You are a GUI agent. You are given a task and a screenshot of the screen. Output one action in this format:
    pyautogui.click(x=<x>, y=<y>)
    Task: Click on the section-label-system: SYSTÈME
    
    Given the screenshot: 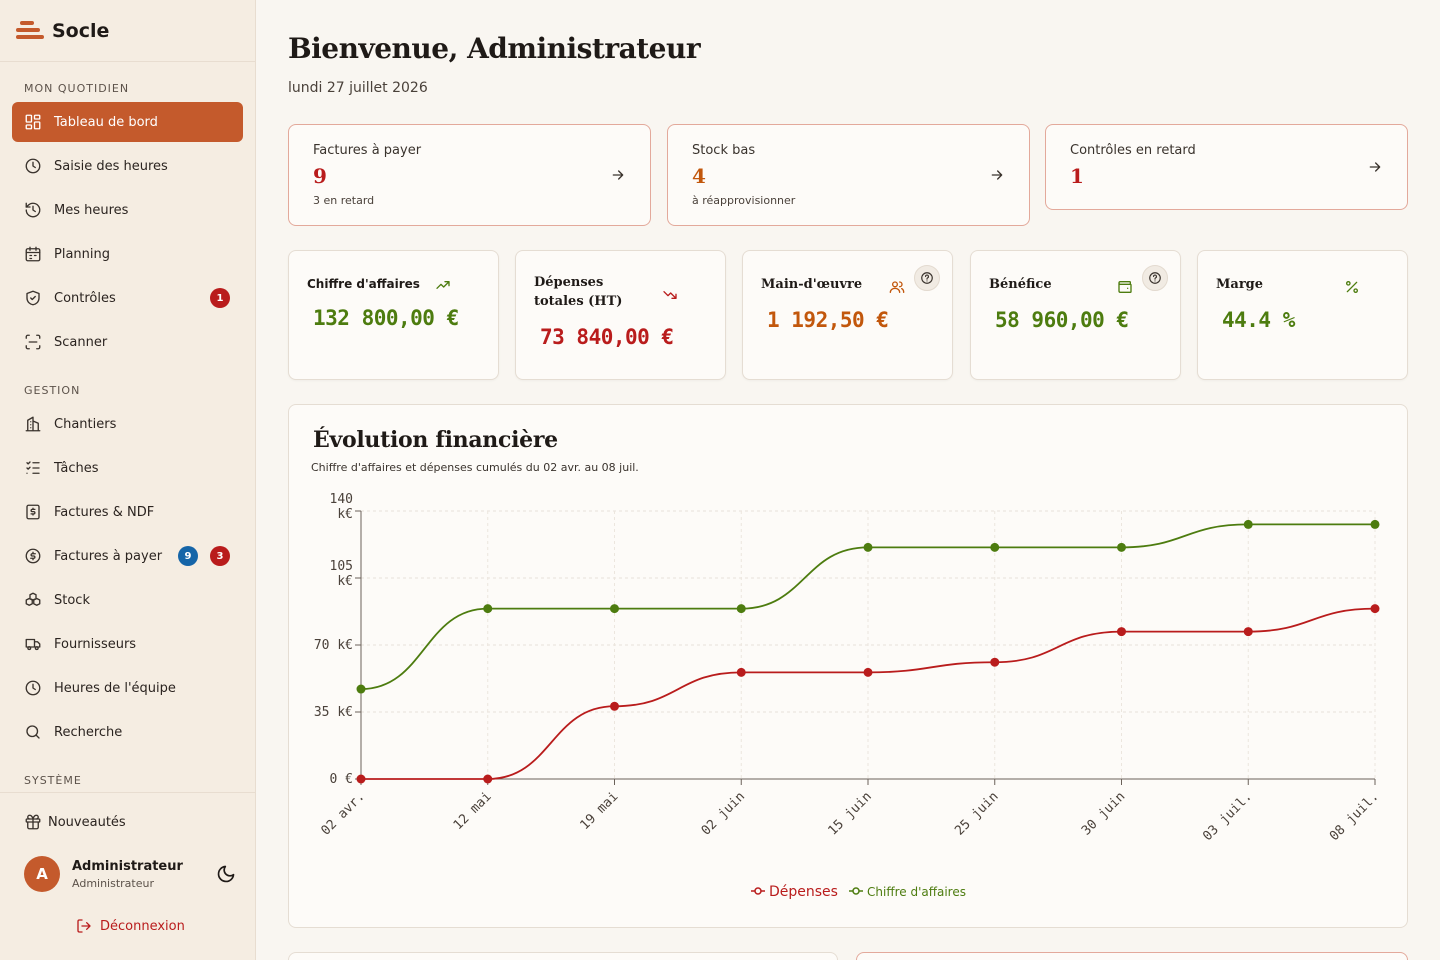 What is the action you would take?
    pyautogui.click(x=53, y=780)
    